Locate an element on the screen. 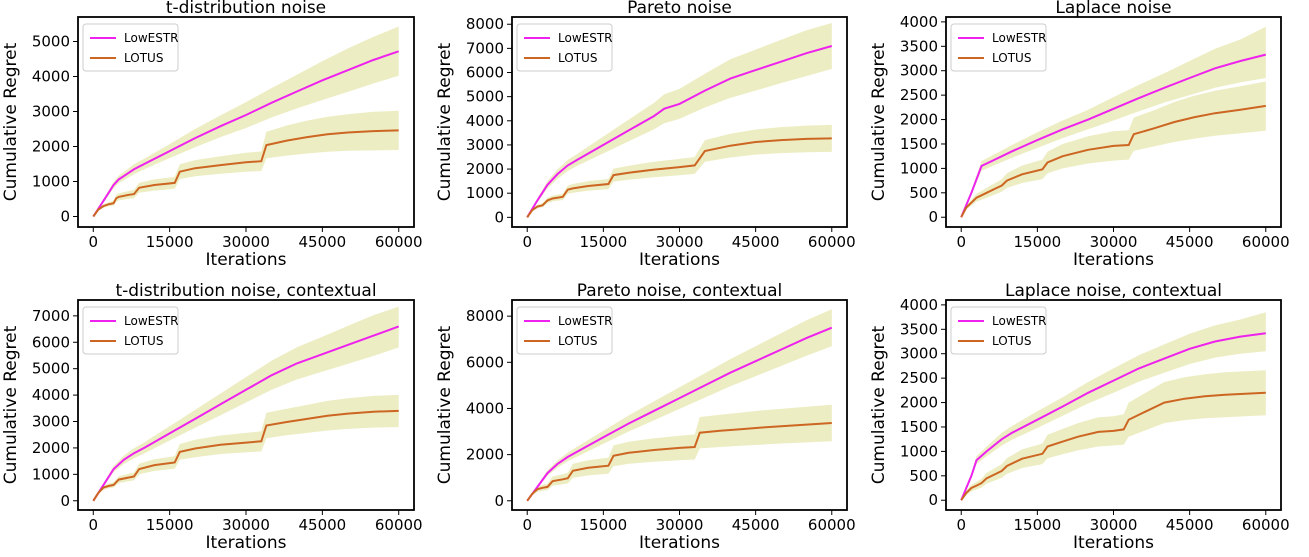  chart-title: Pareto noise is located at coordinates (679, 9).